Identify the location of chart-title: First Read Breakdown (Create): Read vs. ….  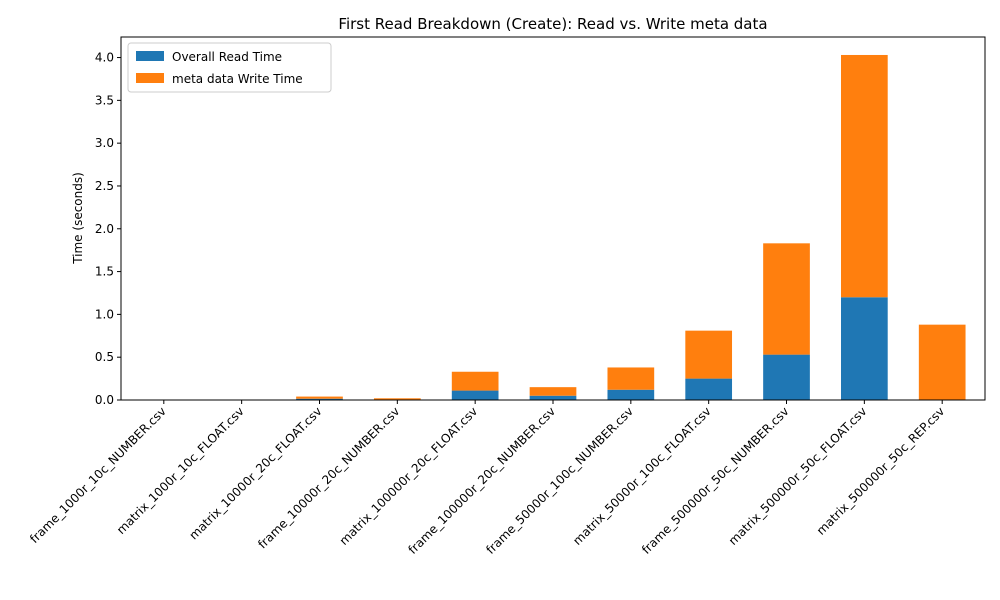
(552, 24).